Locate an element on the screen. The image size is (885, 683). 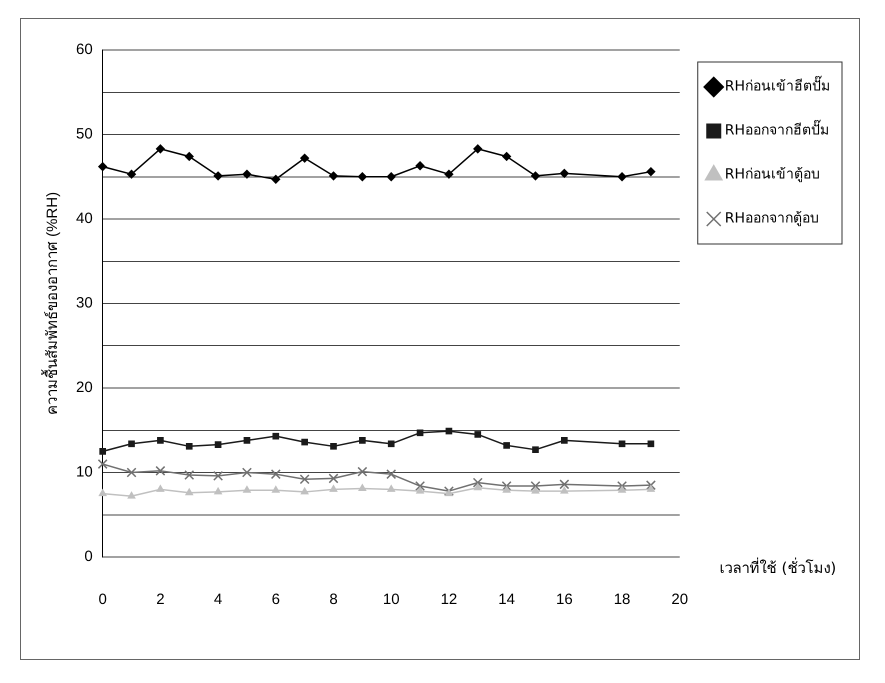
x-tick-label: 20 is located at coordinates (679, 599).